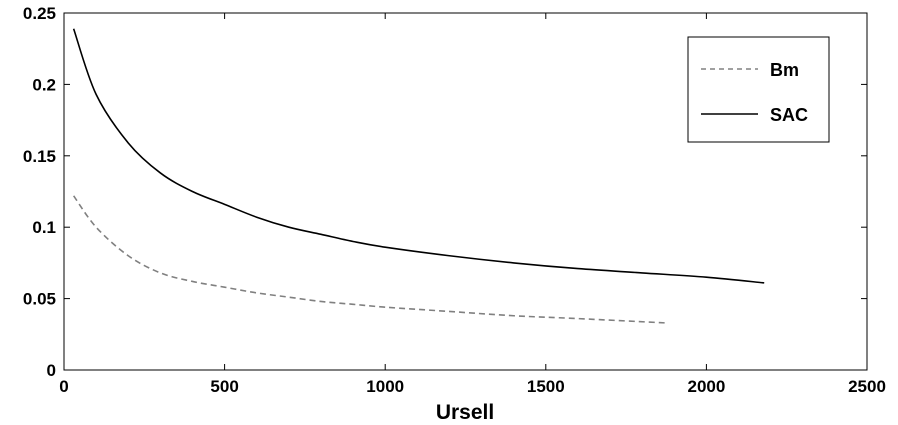  Describe the element at coordinates (385, 386) in the screenshot. I see `x-tick-label: 1000` at that location.